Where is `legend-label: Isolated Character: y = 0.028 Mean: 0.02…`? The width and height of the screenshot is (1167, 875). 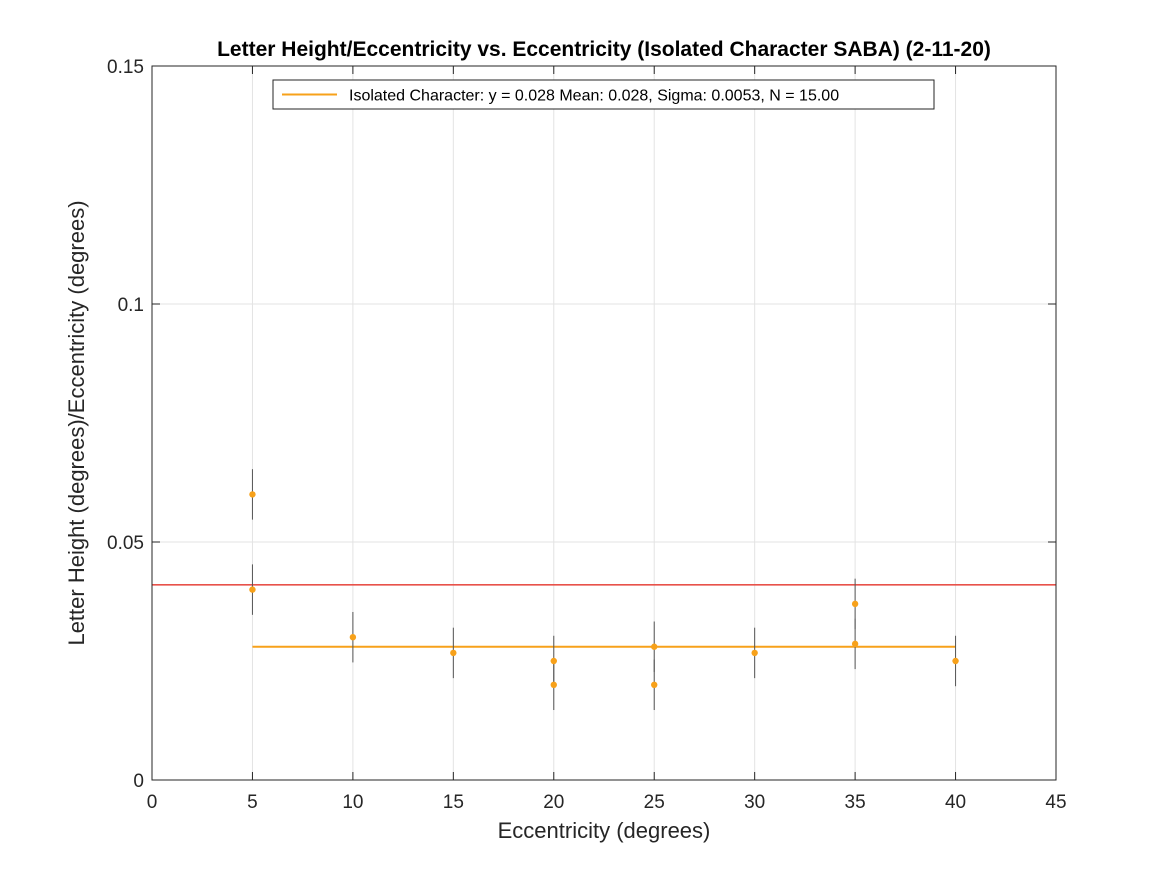
legend-label: Isolated Character: y = 0.028 Mean: 0.02… is located at coordinates (594, 96).